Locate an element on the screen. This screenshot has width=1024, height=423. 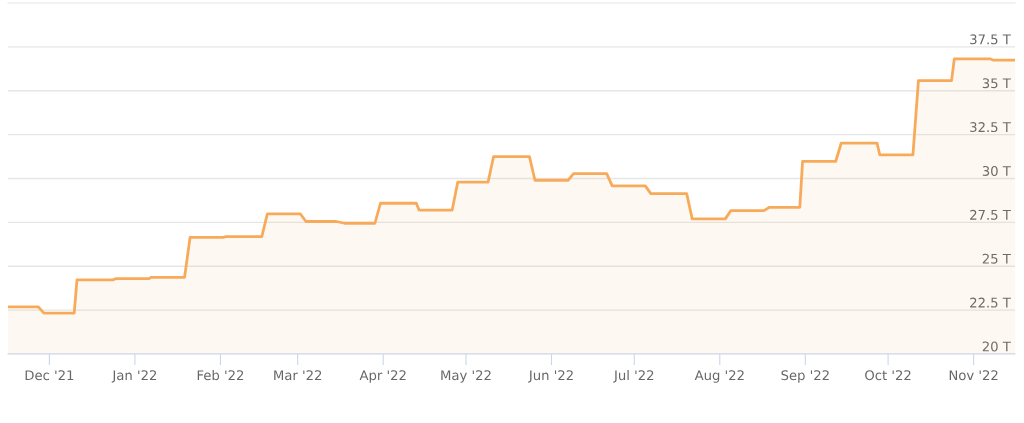
x-tick-label: Apr '22 is located at coordinates (382, 376).